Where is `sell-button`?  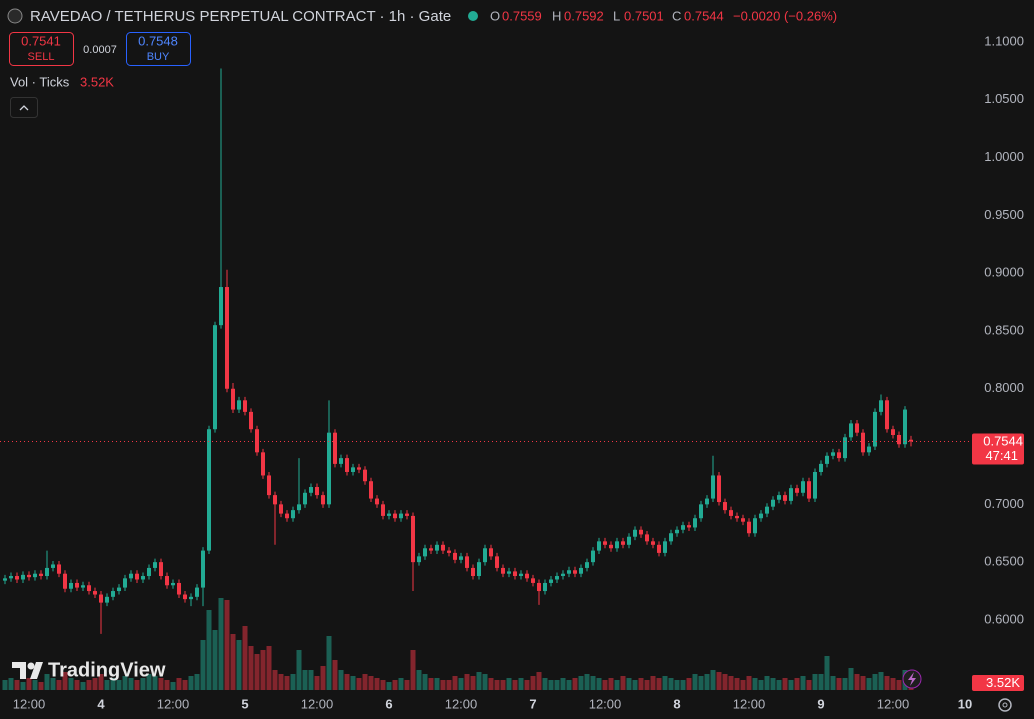
sell-button is located at coordinates (41, 49).